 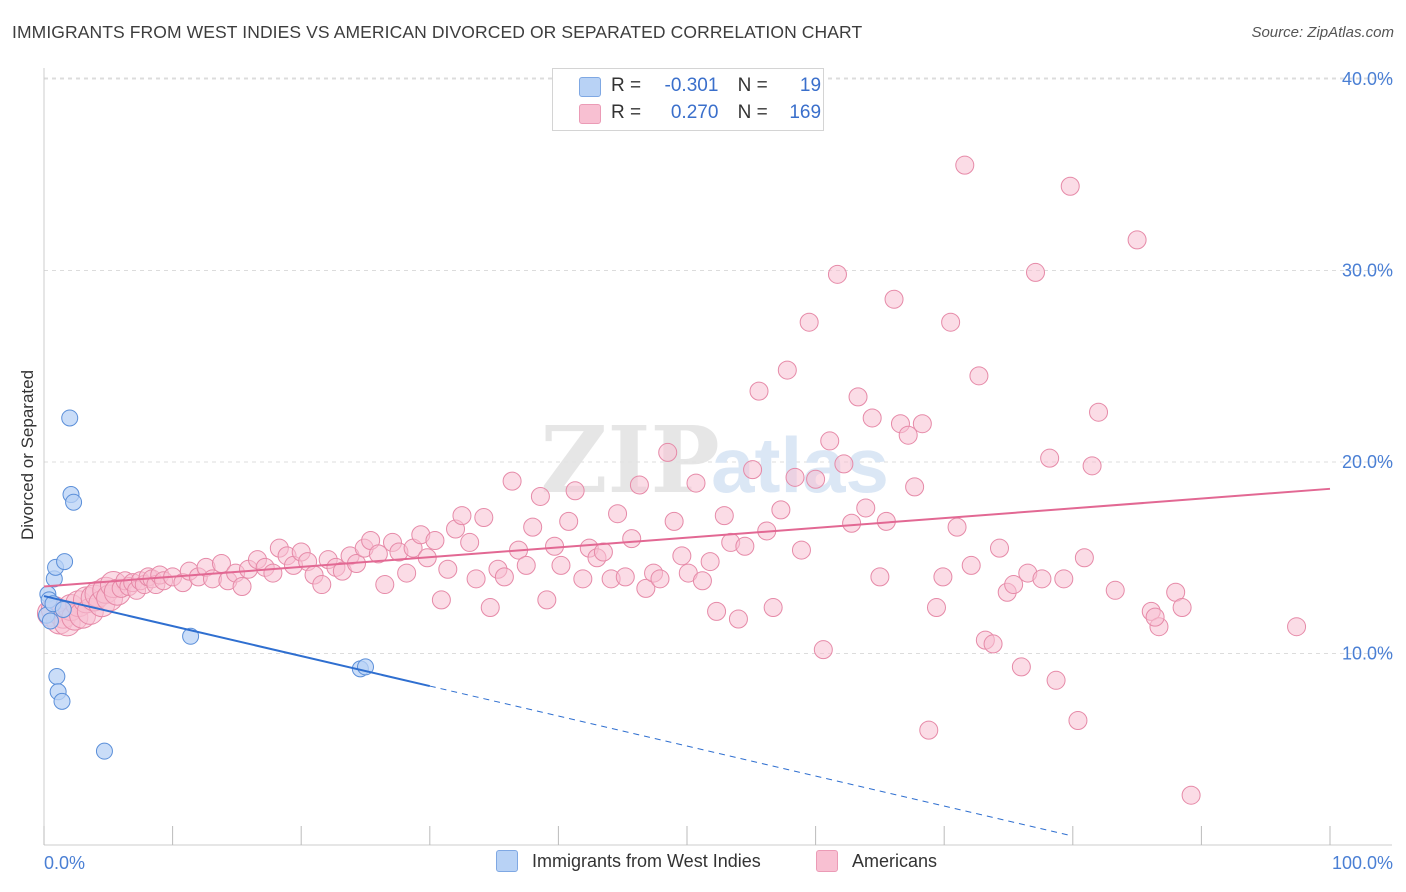 What do you see at coordinates (1322, 32) in the screenshot?
I see `source-label: Source: ZipAtlas.com` at bounding box center [1322, 32].